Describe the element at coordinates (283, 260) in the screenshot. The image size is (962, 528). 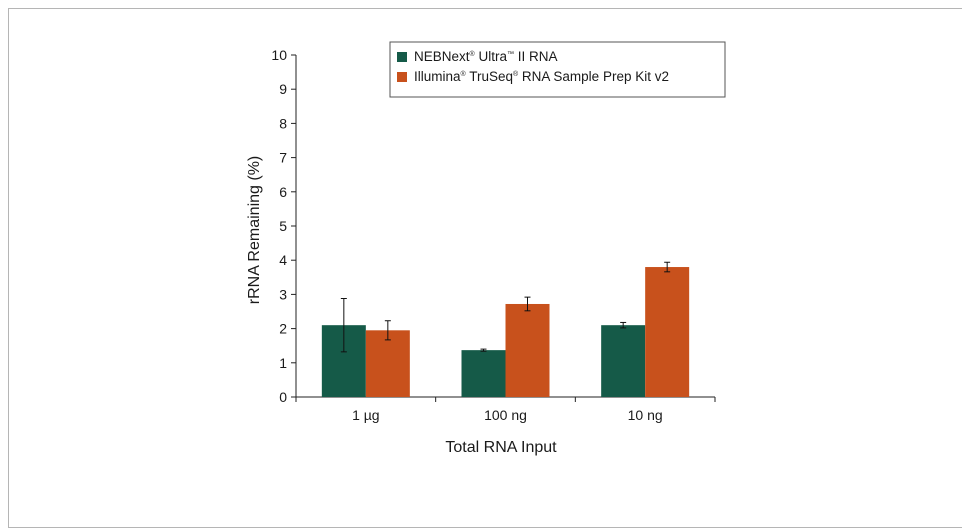
I see `y-tick-label: 4` at that location.